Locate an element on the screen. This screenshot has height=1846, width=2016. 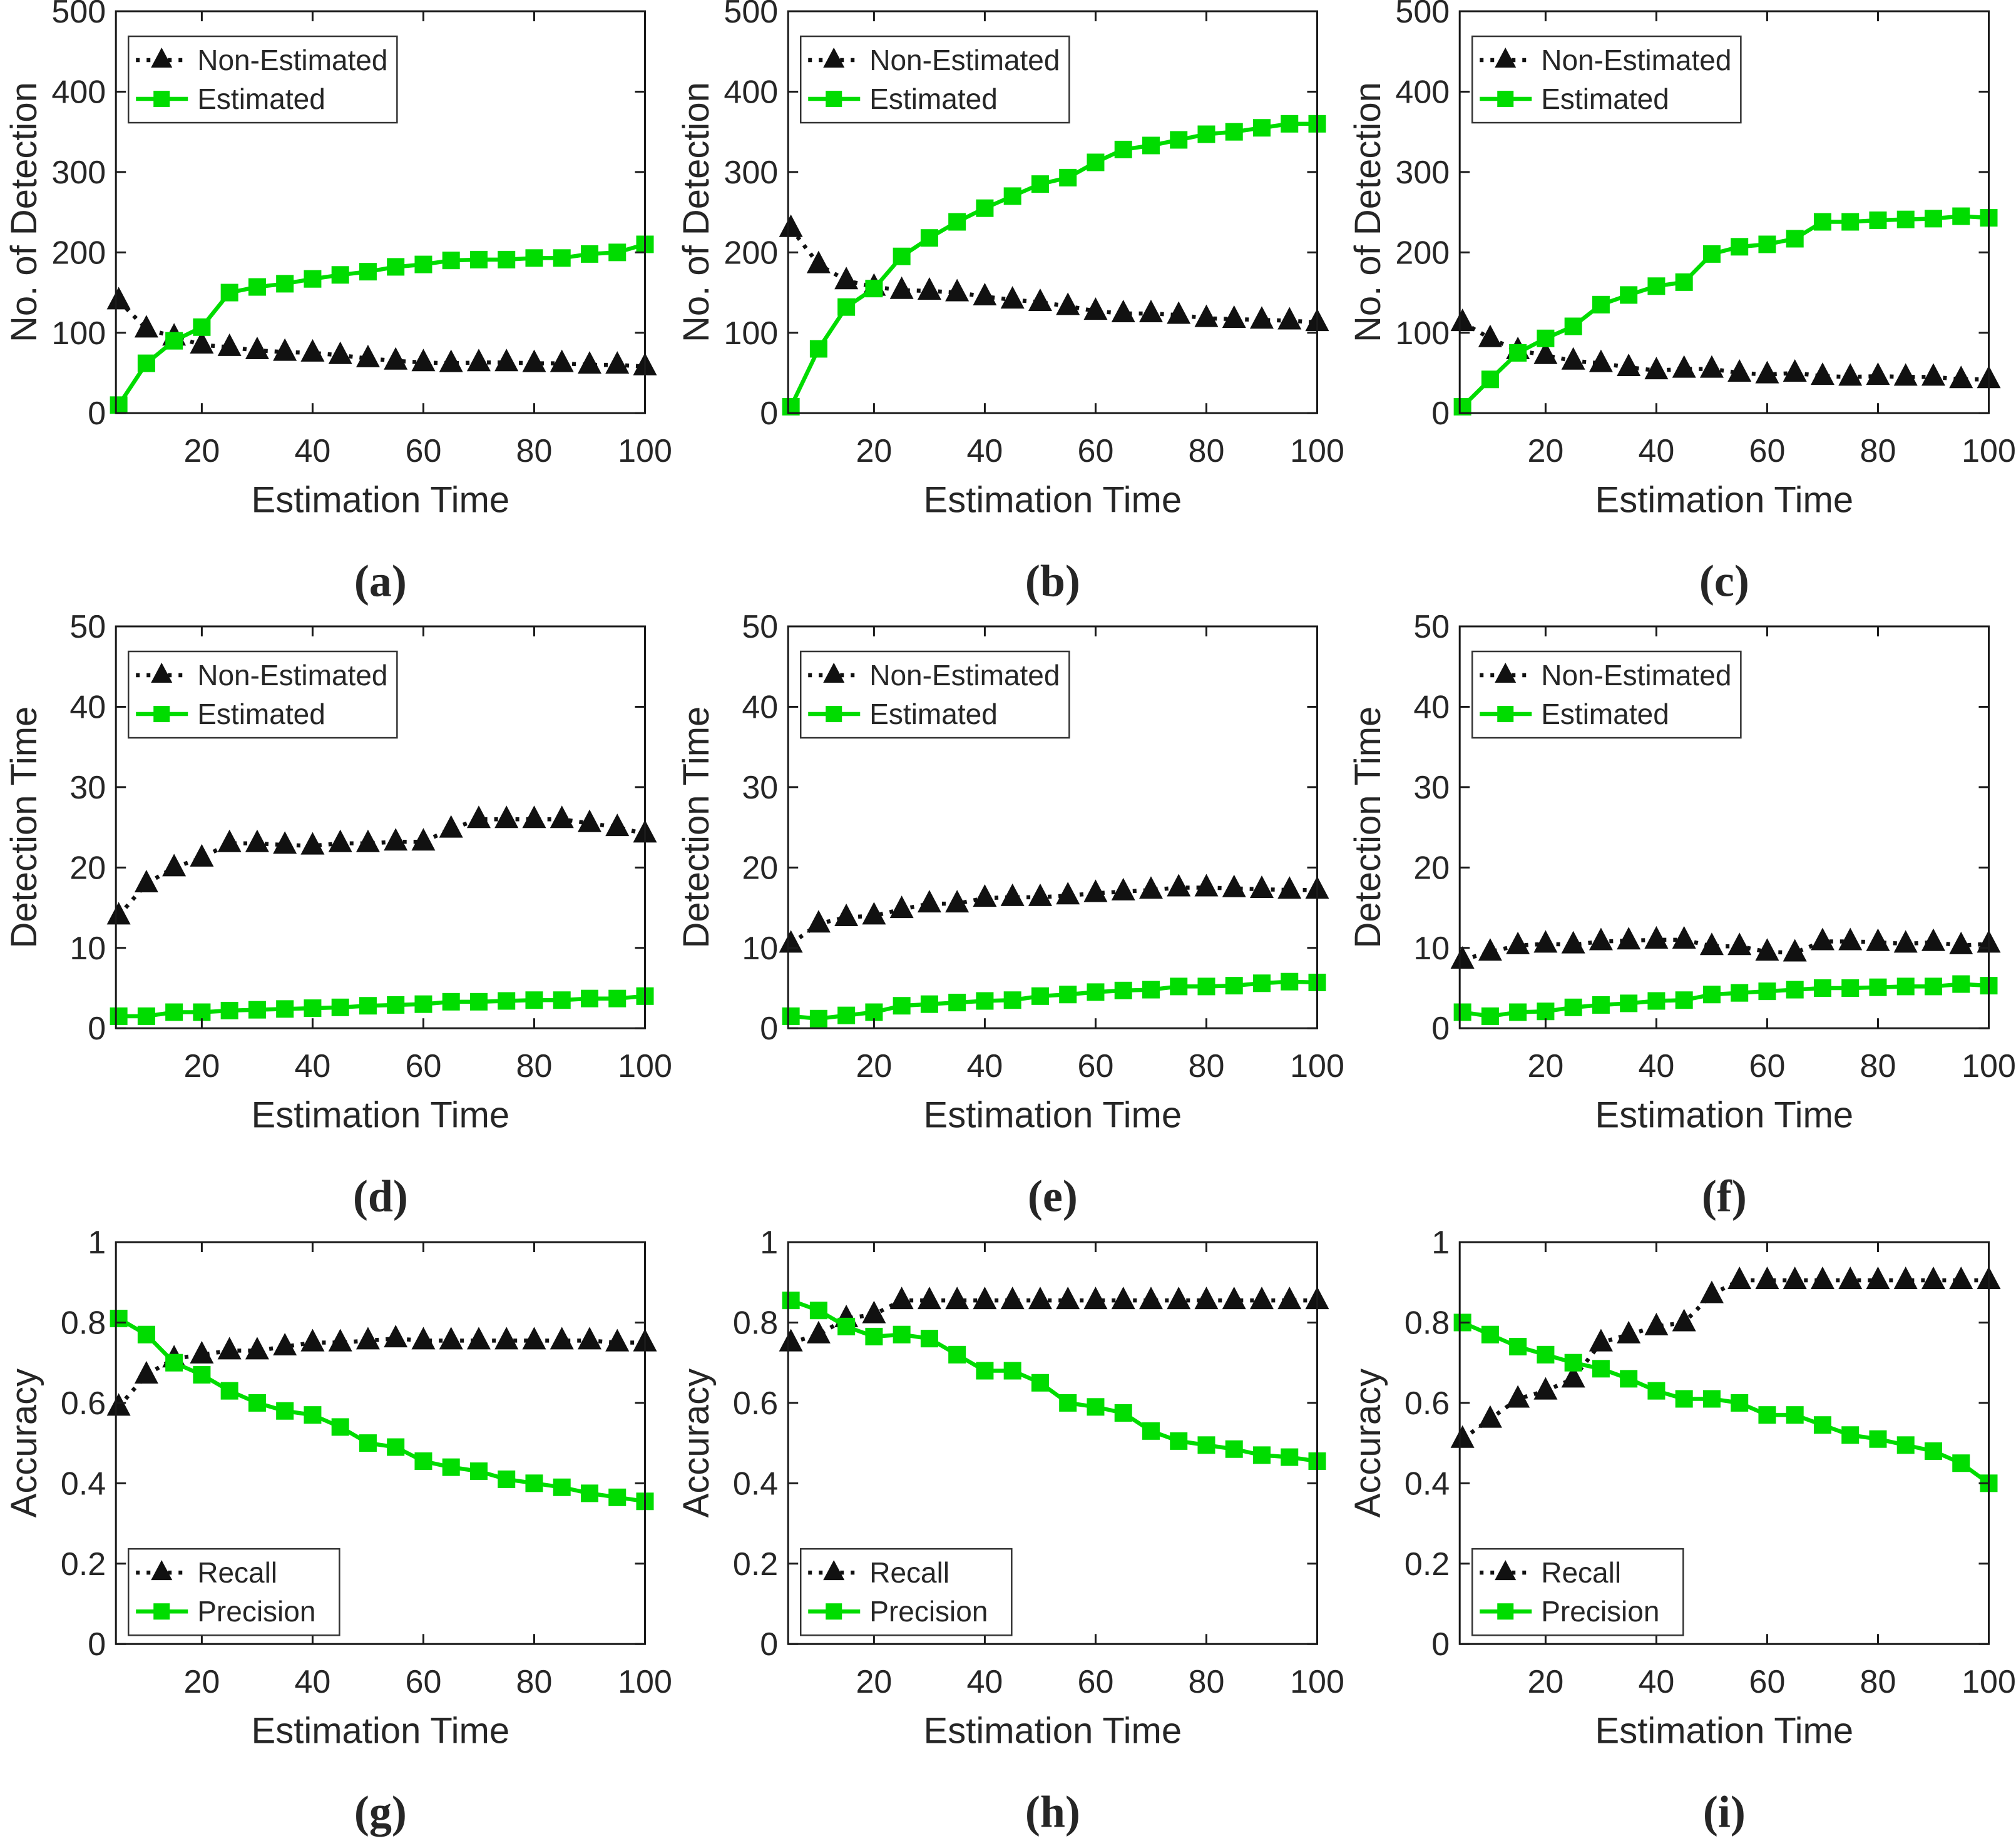
x-axis-tick-label: 20 is located at coordinates (1546, 1067).